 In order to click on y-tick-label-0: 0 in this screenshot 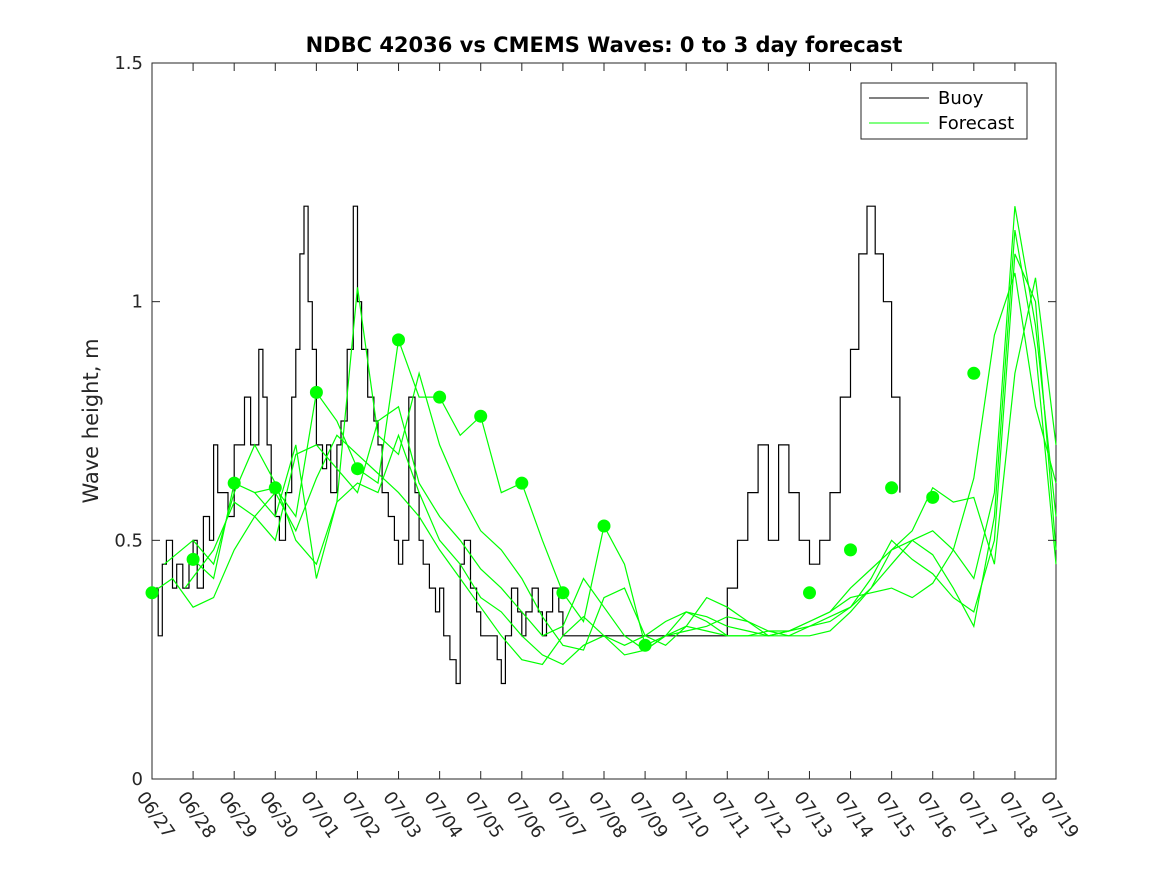, I will do `click(137, 779)`.